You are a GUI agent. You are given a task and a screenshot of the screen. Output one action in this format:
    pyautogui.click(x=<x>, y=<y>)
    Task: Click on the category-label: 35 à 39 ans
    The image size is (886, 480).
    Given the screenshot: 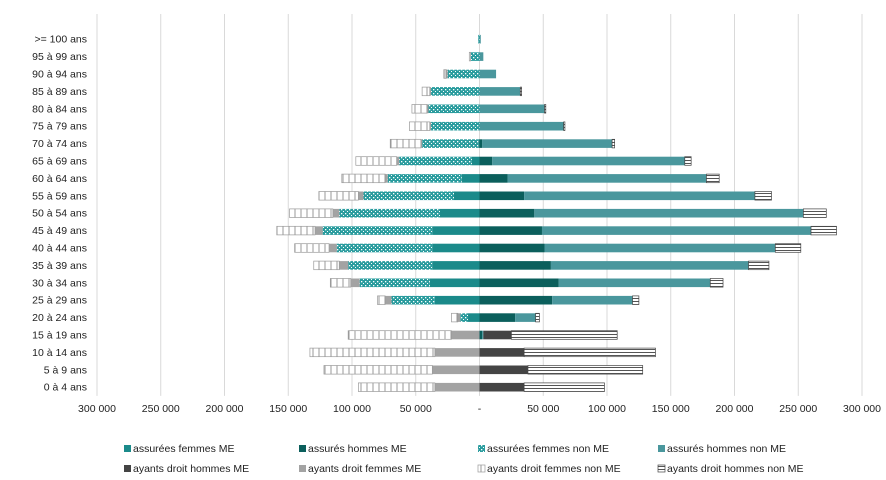 What is the action you would take?
    pyautogui.click(x=59, y=266)
    